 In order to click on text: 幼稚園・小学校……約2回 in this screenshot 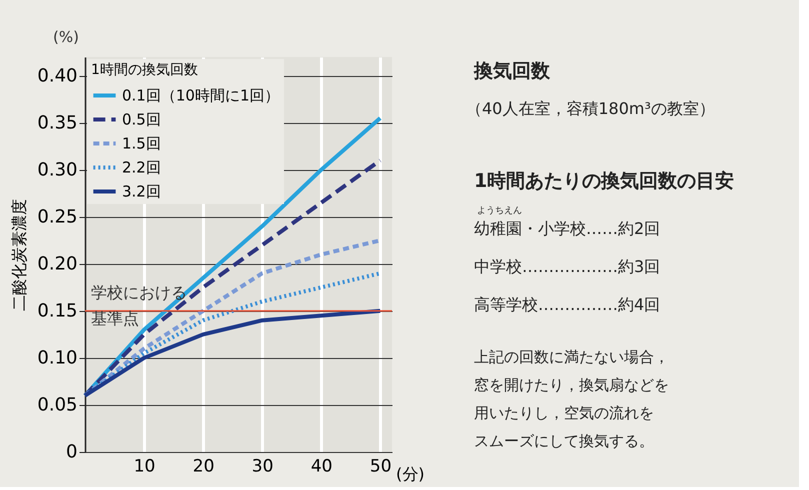, I will do `click(567, 228)`.